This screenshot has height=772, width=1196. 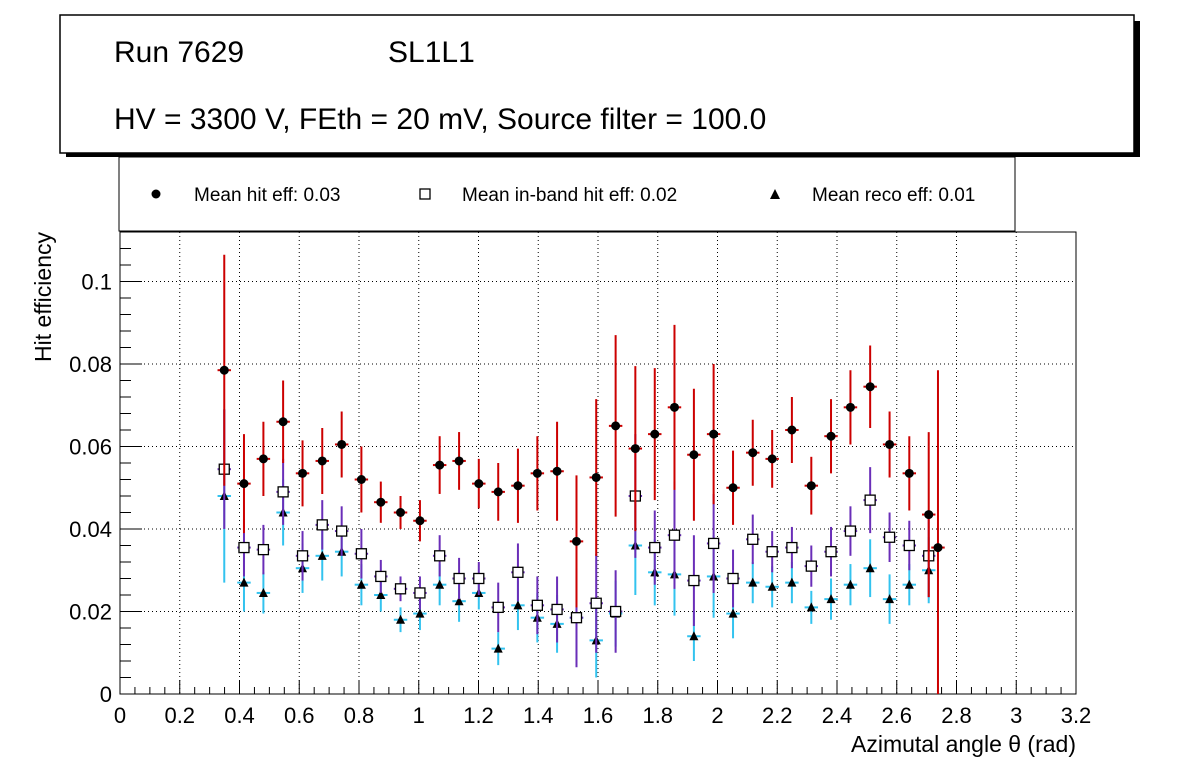 I want to click on legend-inband-marker, so click(x=425, y=194).